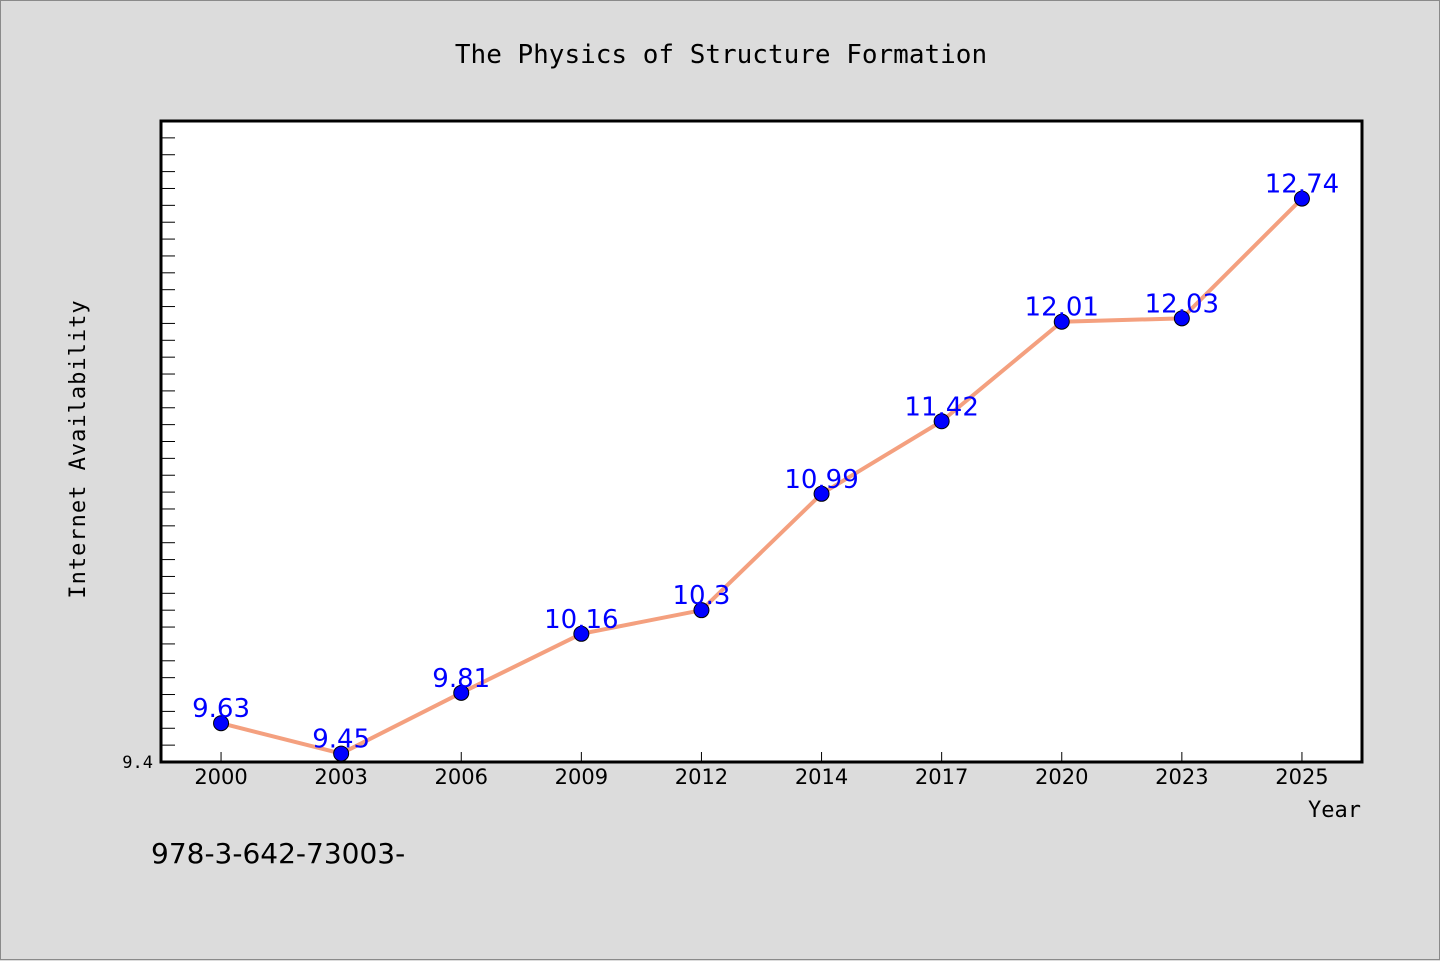  What do you see at coordinates (278, 853) in the screenshot?
I see `annotation-text: 978-3-642-73003-` at bounding box center [278, 853].